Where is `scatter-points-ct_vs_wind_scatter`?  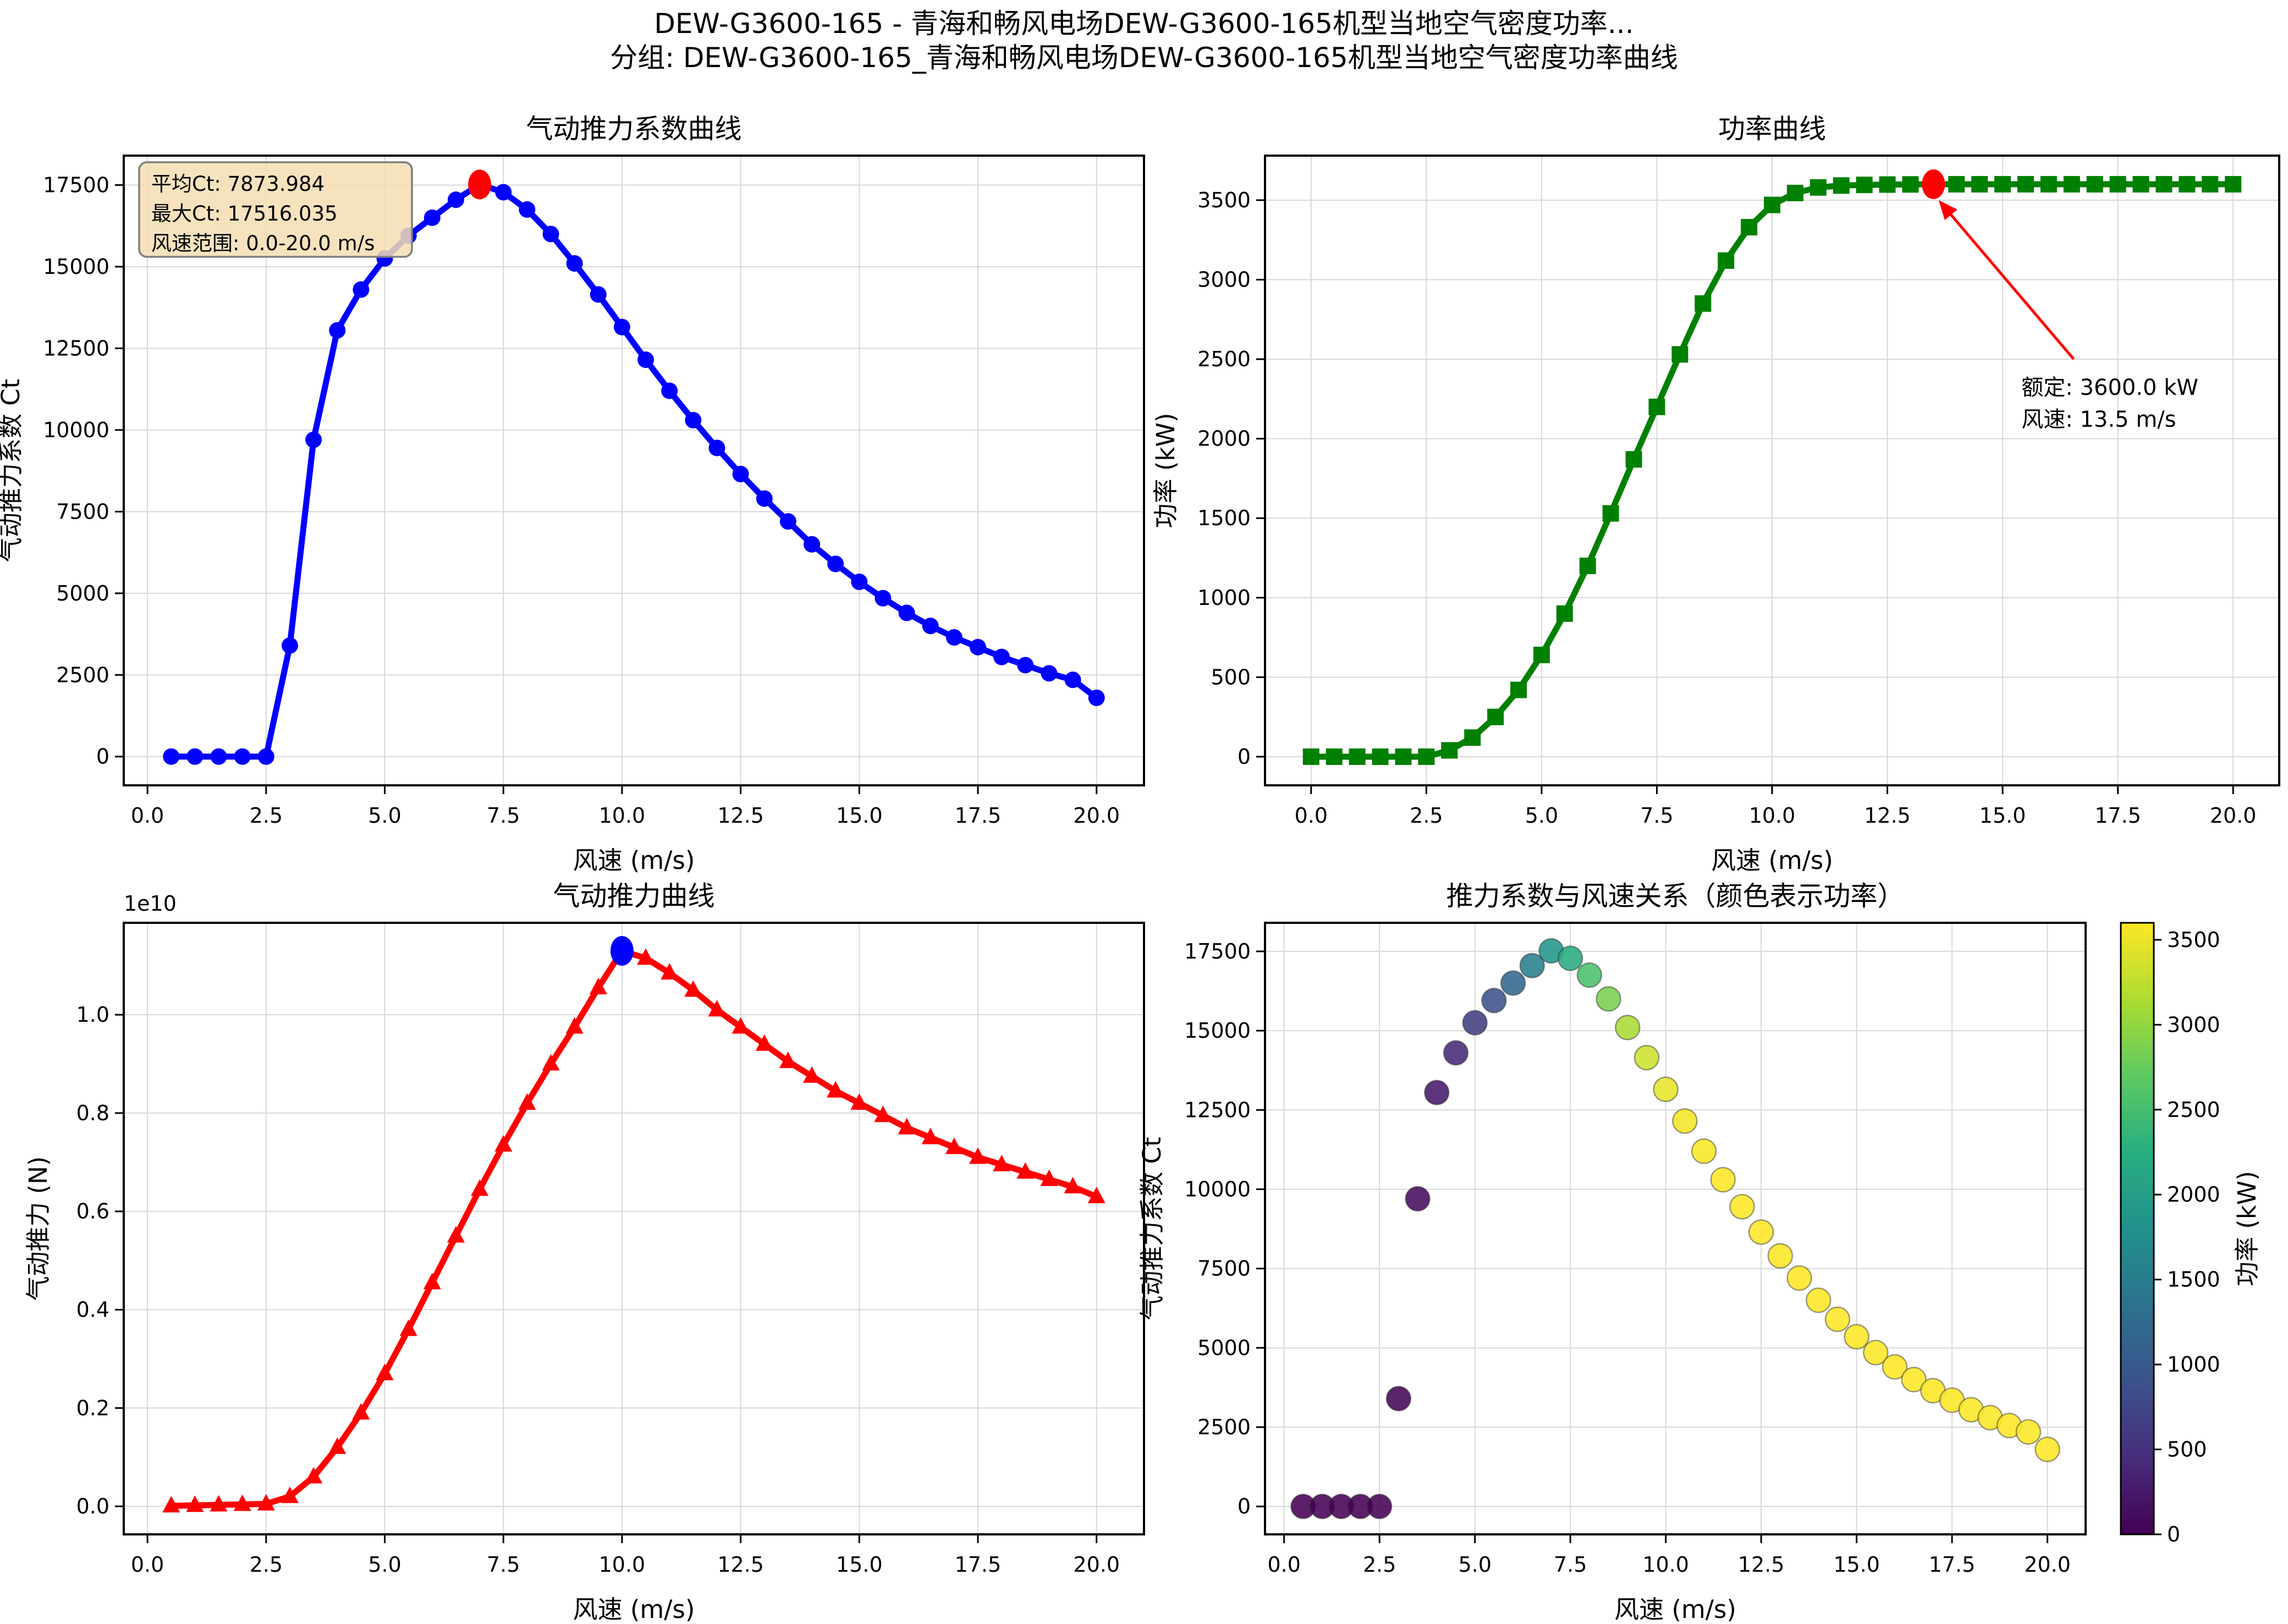 scatter-points-ct_vs_wind_scatter is located at coordinates (1675, 1229).